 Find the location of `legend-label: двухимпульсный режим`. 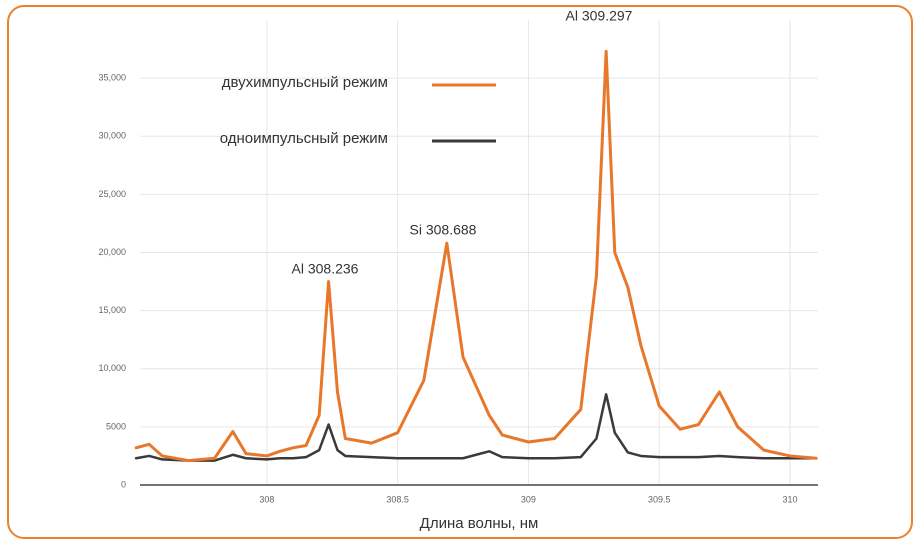

legend-label: двухимпульсный режим is located at coordinates (305, 82).